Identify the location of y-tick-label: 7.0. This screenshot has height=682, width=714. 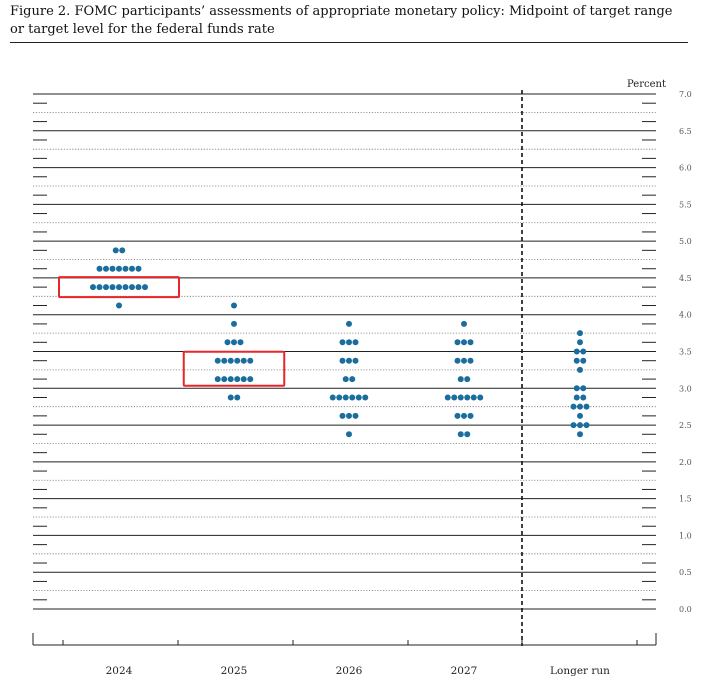
(685, 94).